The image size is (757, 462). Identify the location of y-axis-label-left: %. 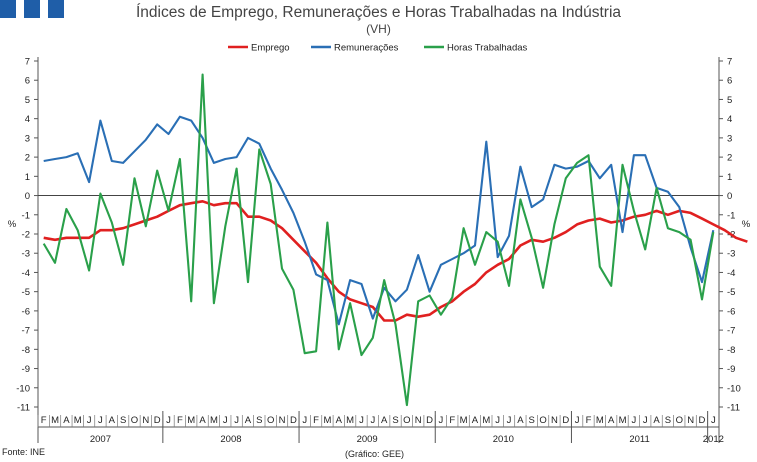
(12, 224).